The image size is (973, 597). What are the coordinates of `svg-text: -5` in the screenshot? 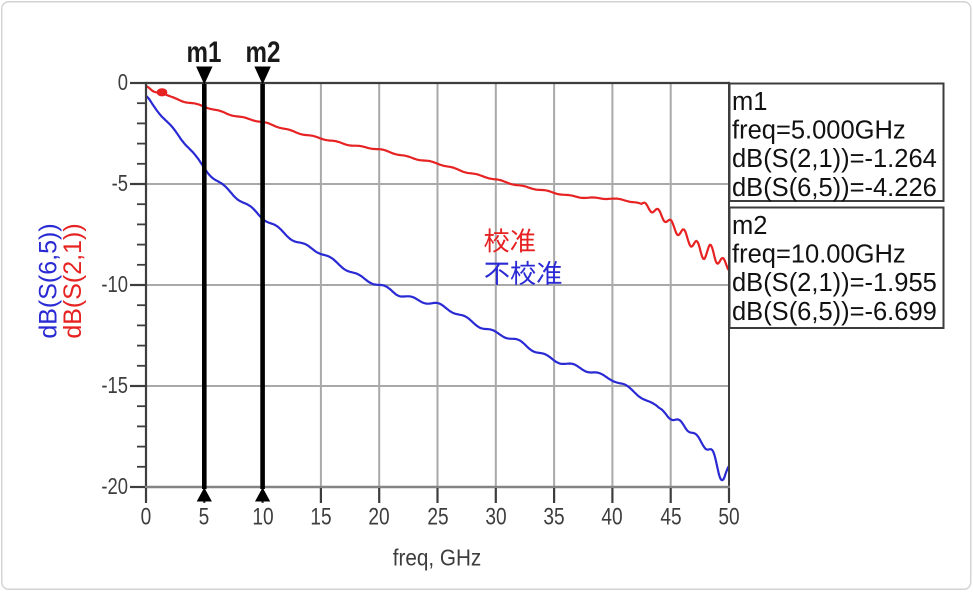 It's located at (120, 183).